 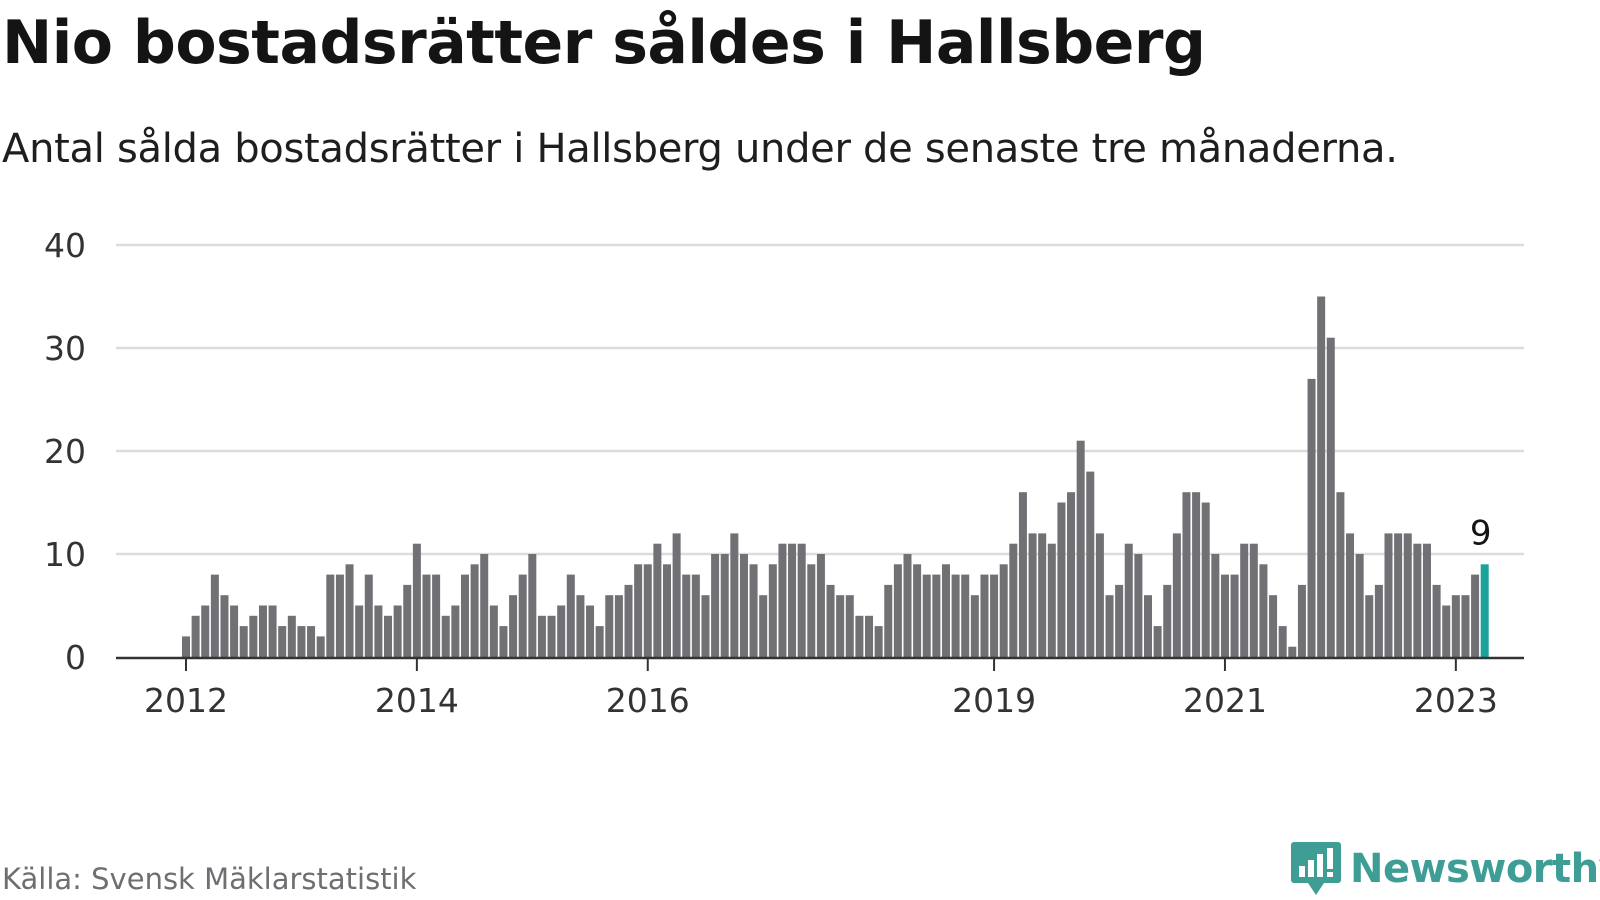 What do you see at coordinates (1481, 533) in the screenshot?
I see `highlight-value-label: 9` at bounding box center [1481, 533].